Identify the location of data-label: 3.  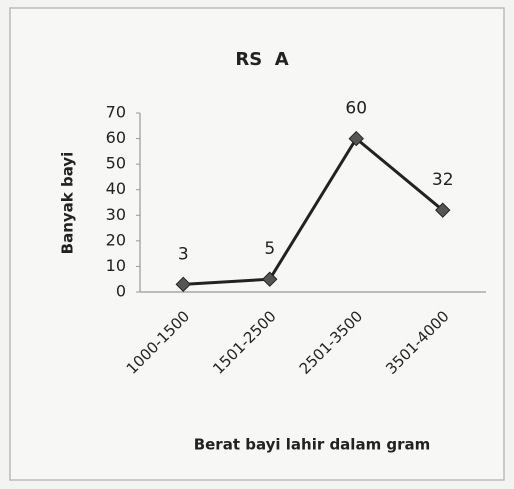
(183, 254).